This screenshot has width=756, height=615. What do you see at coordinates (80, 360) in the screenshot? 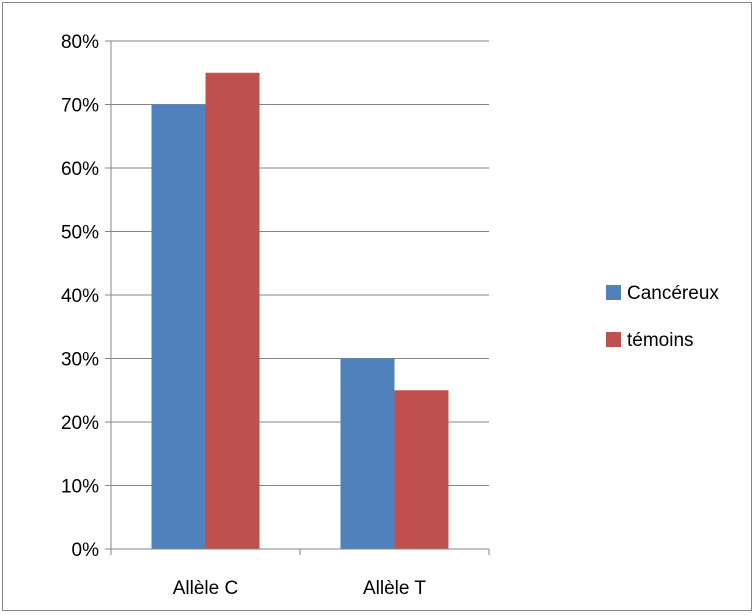
I see `y-tick-label: 30%` at bounding box center [80, 360].